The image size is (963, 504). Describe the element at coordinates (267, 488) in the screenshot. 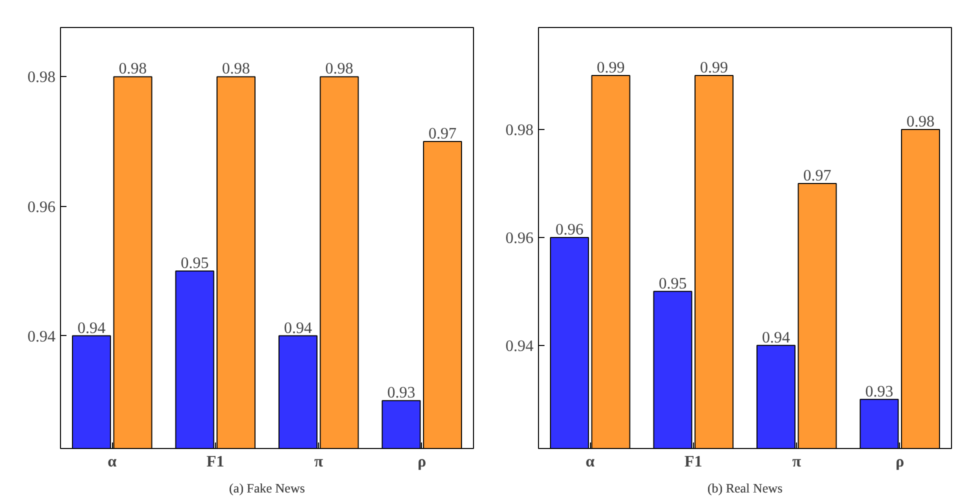

I see `text: (a) Fake News` at that location.